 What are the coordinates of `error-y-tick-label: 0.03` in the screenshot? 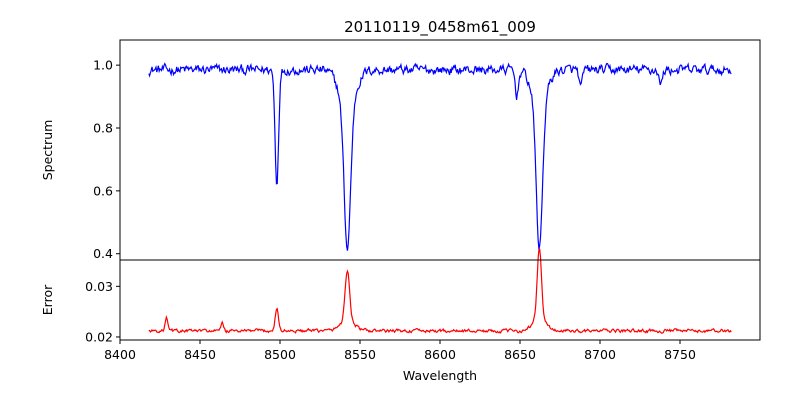 It's located at (99, 286).